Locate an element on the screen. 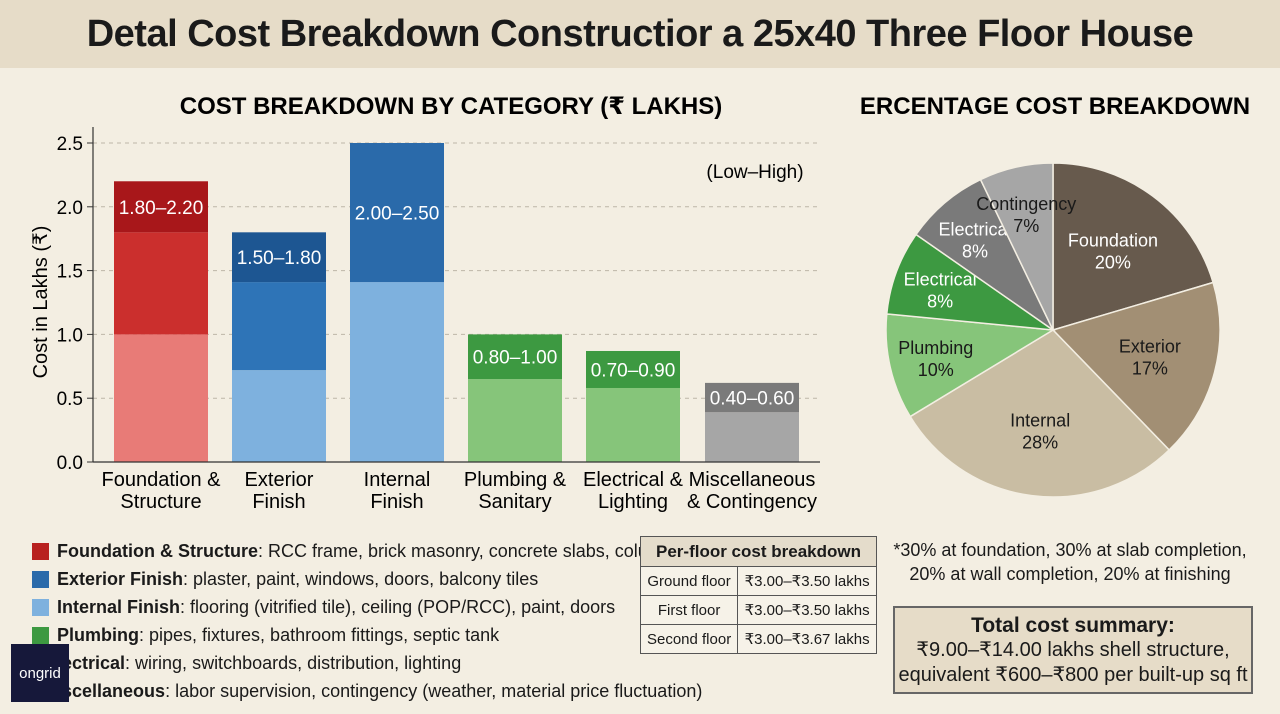 The height and width of the screenshot is (714, 1280). legend-name: Foundation & Structure is located at coordinates (157, 550).